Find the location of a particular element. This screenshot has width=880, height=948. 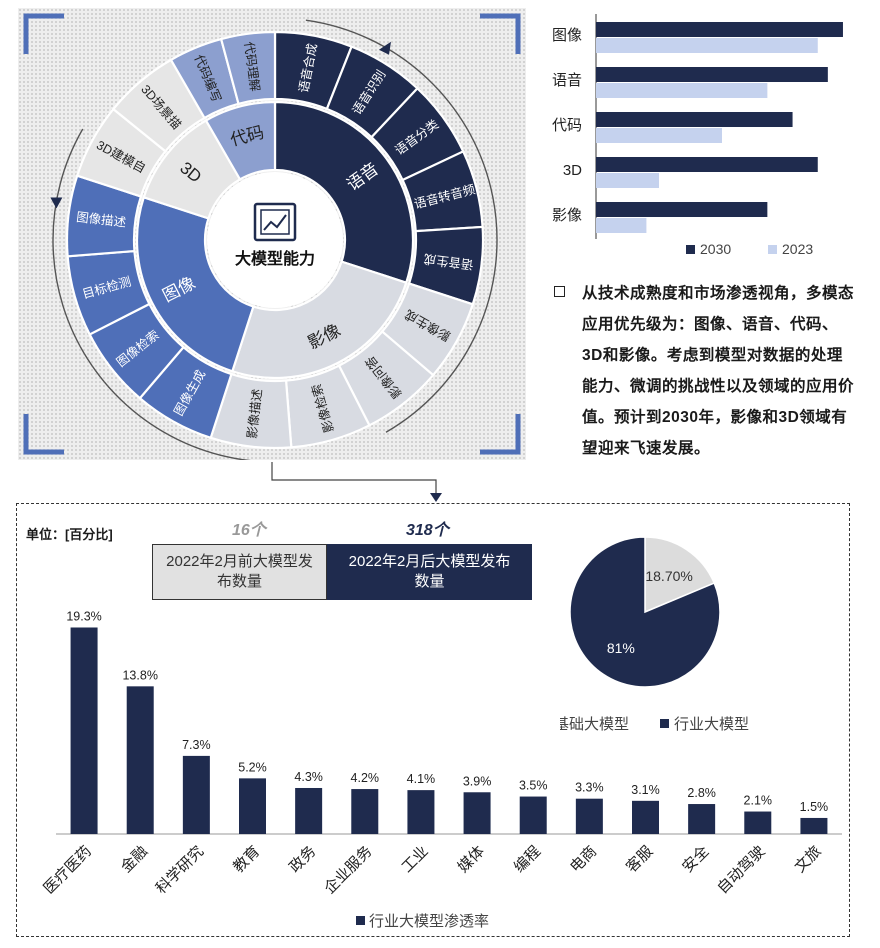

vbar-category-label: 客服 is located at coordinates (639, 859).